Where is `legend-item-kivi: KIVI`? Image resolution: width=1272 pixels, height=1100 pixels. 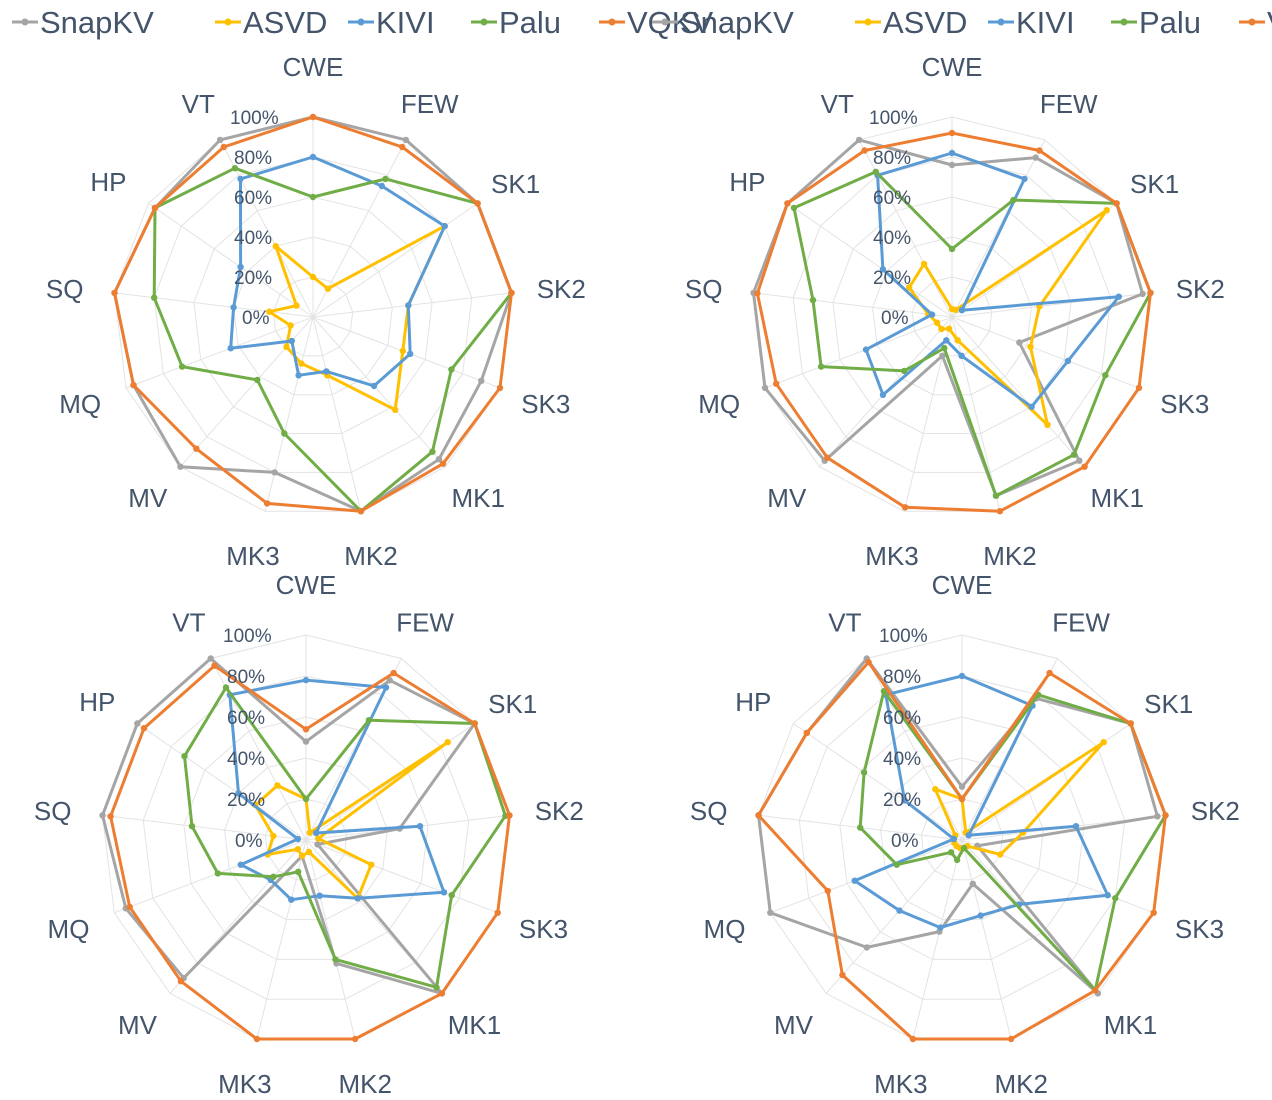 legend-item-kivi: KIVI is located at coordinates (1031, 22).